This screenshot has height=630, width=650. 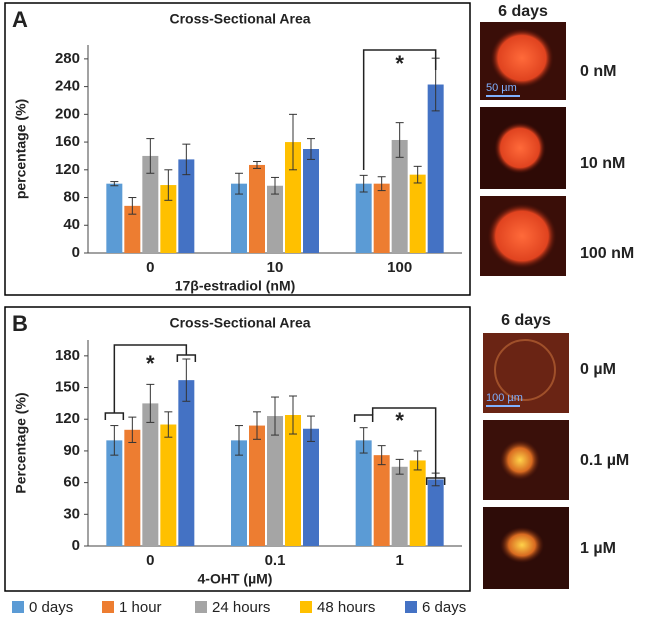 What do you see at coordinates (399, 560) in the screenshot?
I see `x-tick-label: 1` at bounding box center [399, 560].